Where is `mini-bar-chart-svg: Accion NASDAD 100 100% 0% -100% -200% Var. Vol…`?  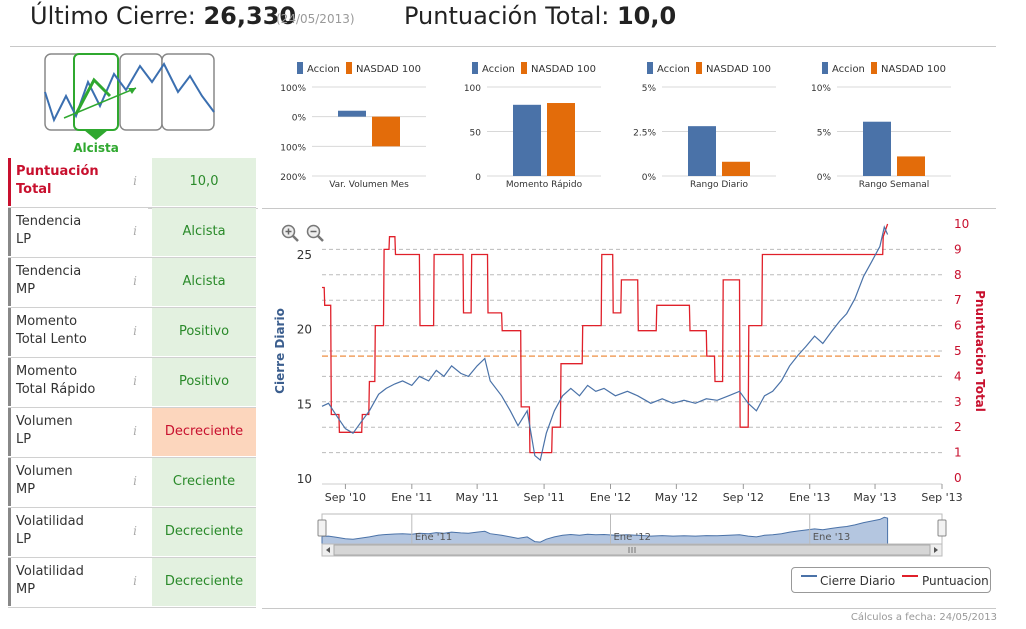 mini-bar-chart-svg: Accion NASDAD 100 100% 0% -100% -200% Var. Vol… is located at coordinates (351, 126).